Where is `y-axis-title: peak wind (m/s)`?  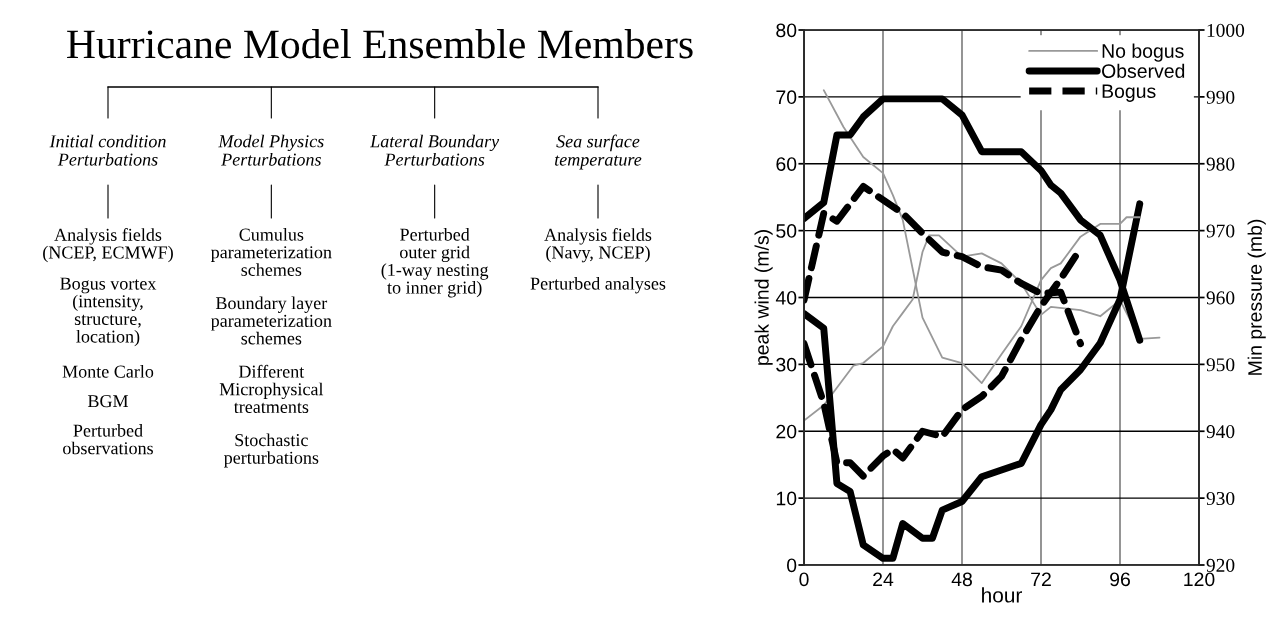
y-axis-title: peak wind (m/s) is located at coordinates (763, 297).